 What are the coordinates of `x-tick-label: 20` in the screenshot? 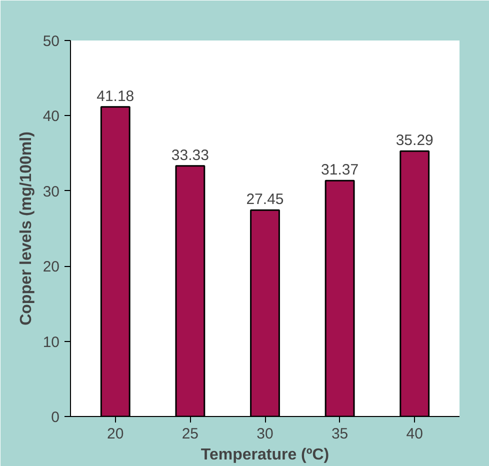 It's located at (115, 434).